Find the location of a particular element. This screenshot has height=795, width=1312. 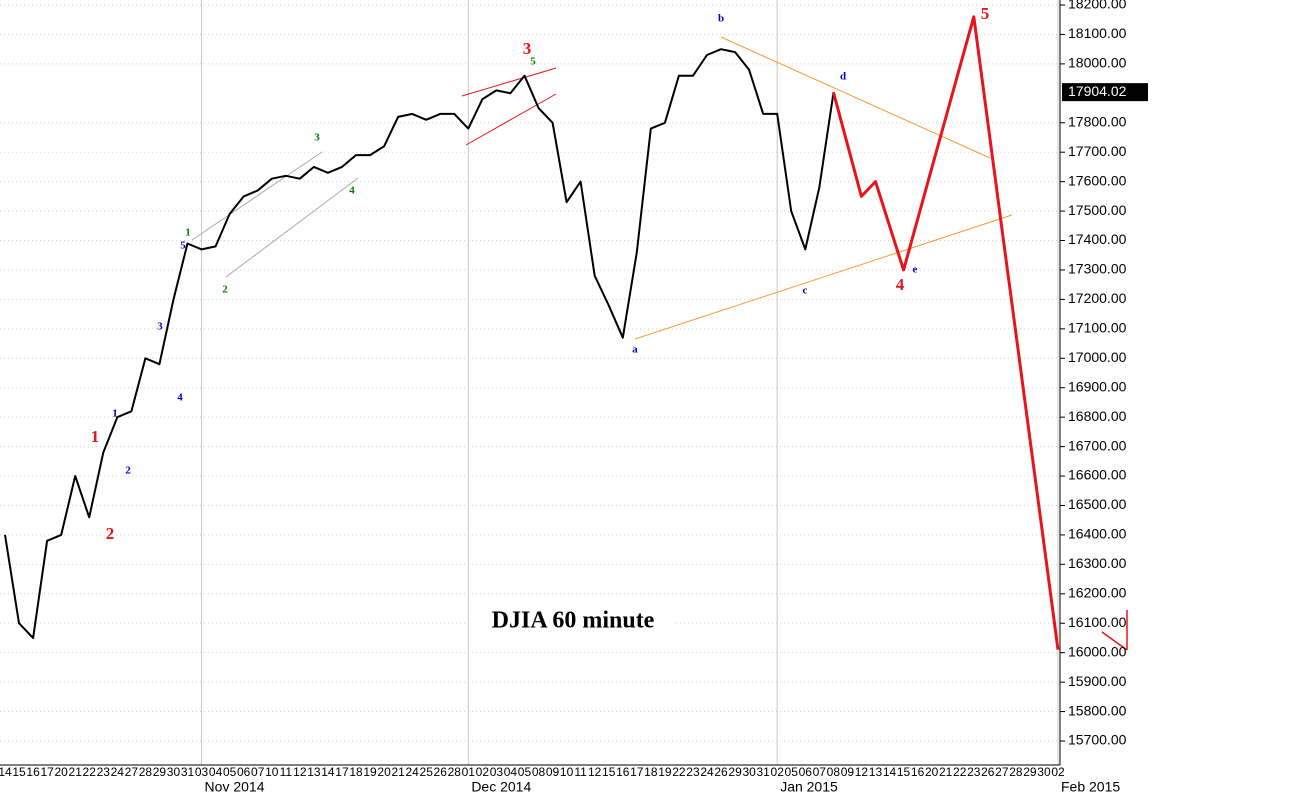

y-tick-label: 15900.00 is located at coordinates (1097, 681).